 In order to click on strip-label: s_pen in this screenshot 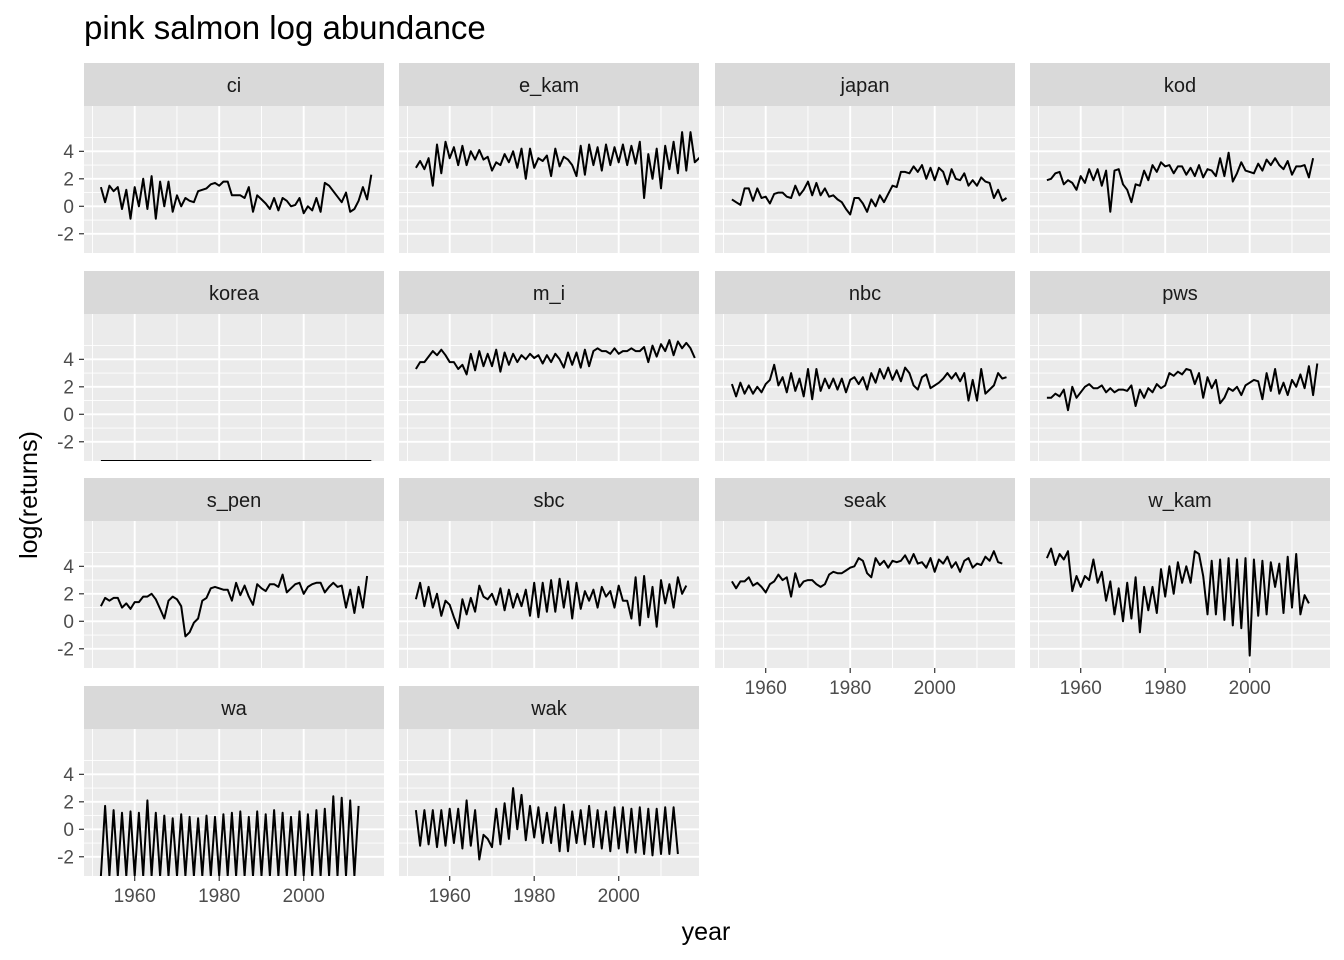, I will do `click(234, 501)`.